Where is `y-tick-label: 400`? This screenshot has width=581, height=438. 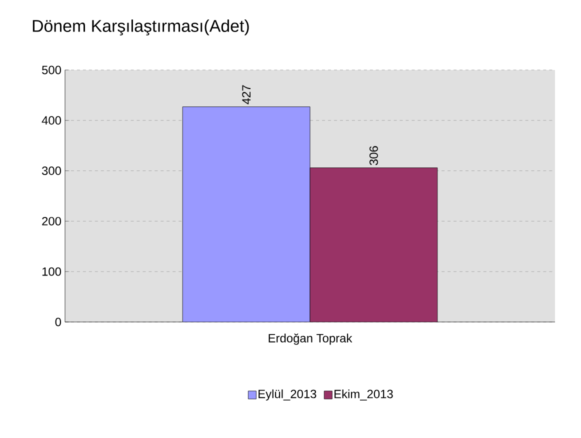
y-tick-label: 400 is located at coordinates (52, 120).